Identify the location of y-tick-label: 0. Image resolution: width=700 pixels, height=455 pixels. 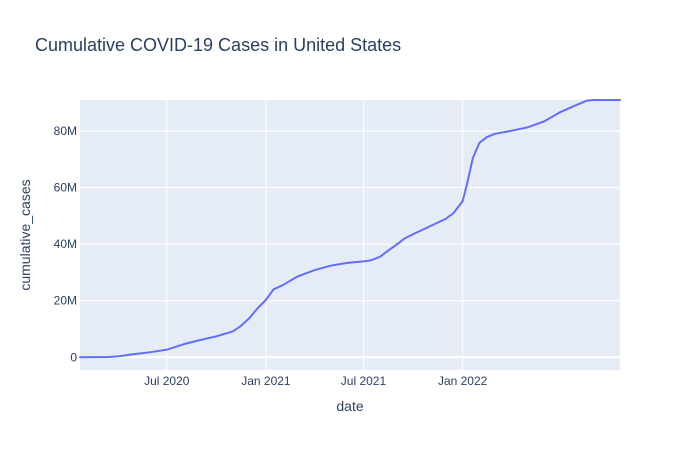
(73, 357).